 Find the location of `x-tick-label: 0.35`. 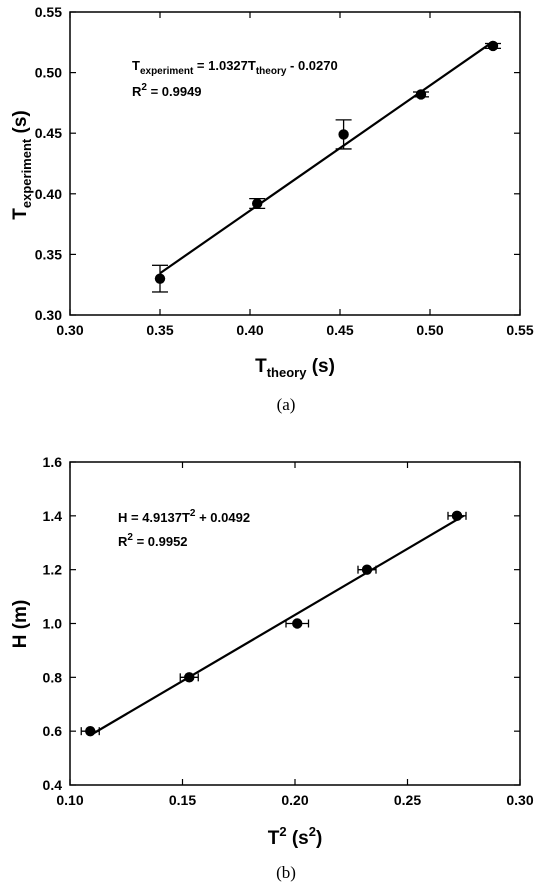

x-tick-label: 0.35 is located at coordinates (159, 330).